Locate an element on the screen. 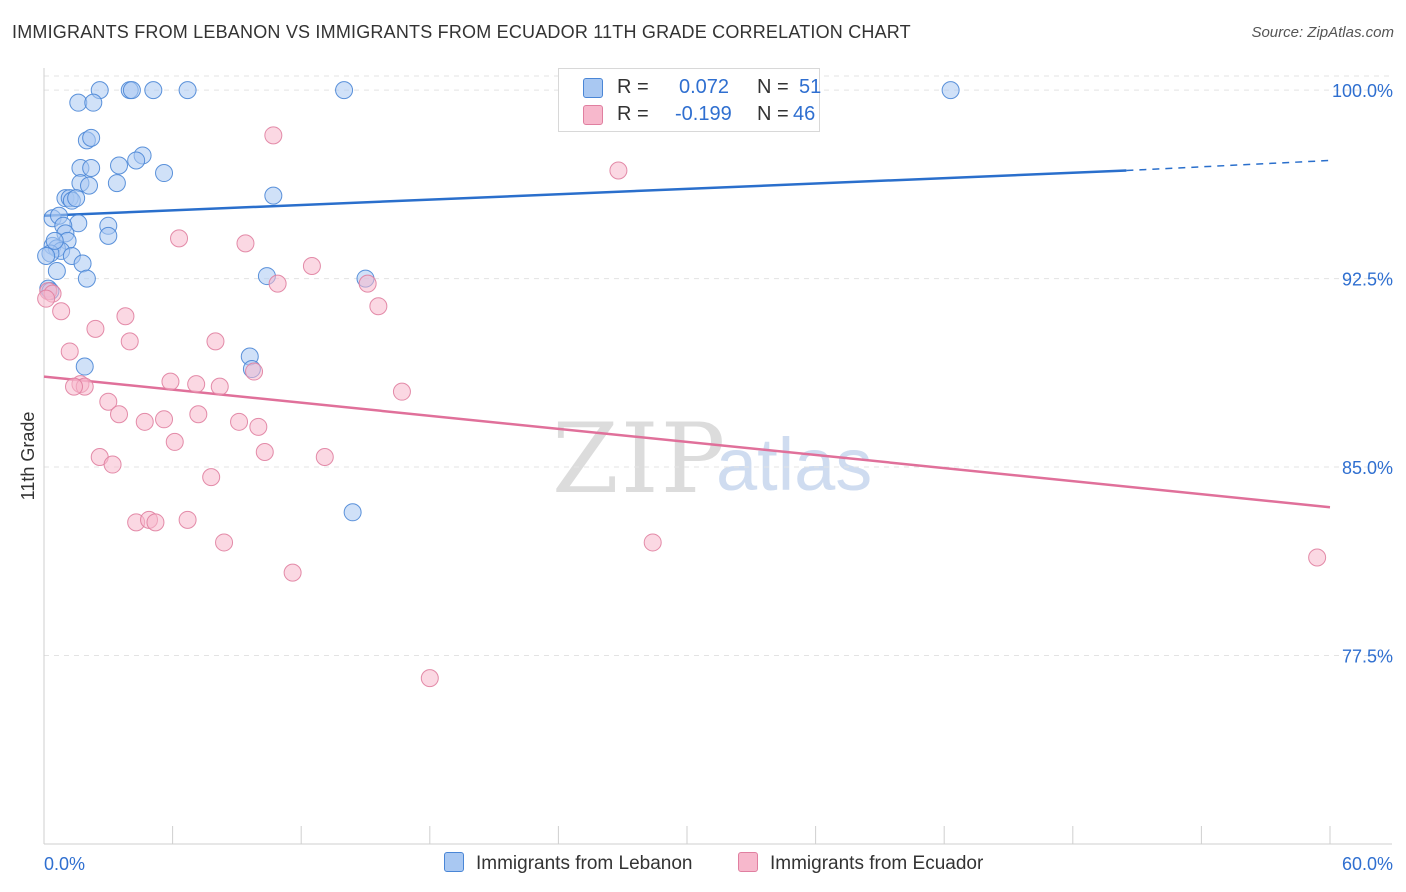 The image size is (1406, 892). ecuador-trend-line is located at coordinates (687, 442).